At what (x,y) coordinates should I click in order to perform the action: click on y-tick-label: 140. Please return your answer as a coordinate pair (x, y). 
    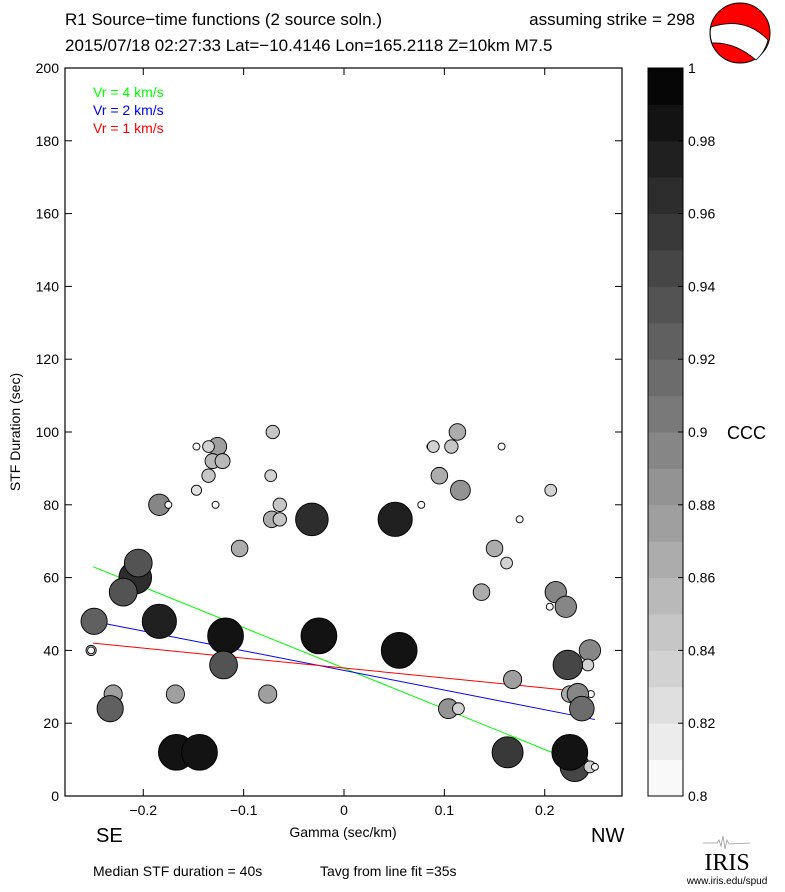
    Looking at the image, I should click on (48, 286).